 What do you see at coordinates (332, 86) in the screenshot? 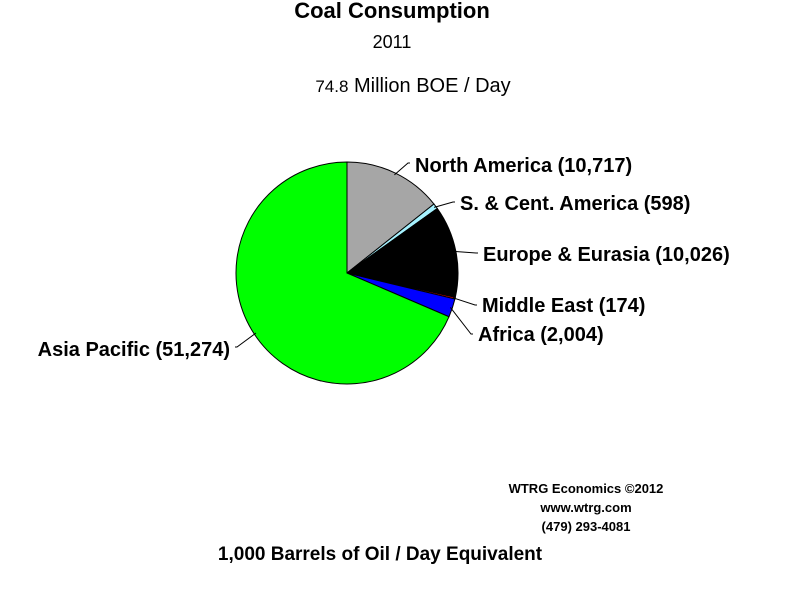
I see `total-value: 74.8` at bounding box center [332, 86].